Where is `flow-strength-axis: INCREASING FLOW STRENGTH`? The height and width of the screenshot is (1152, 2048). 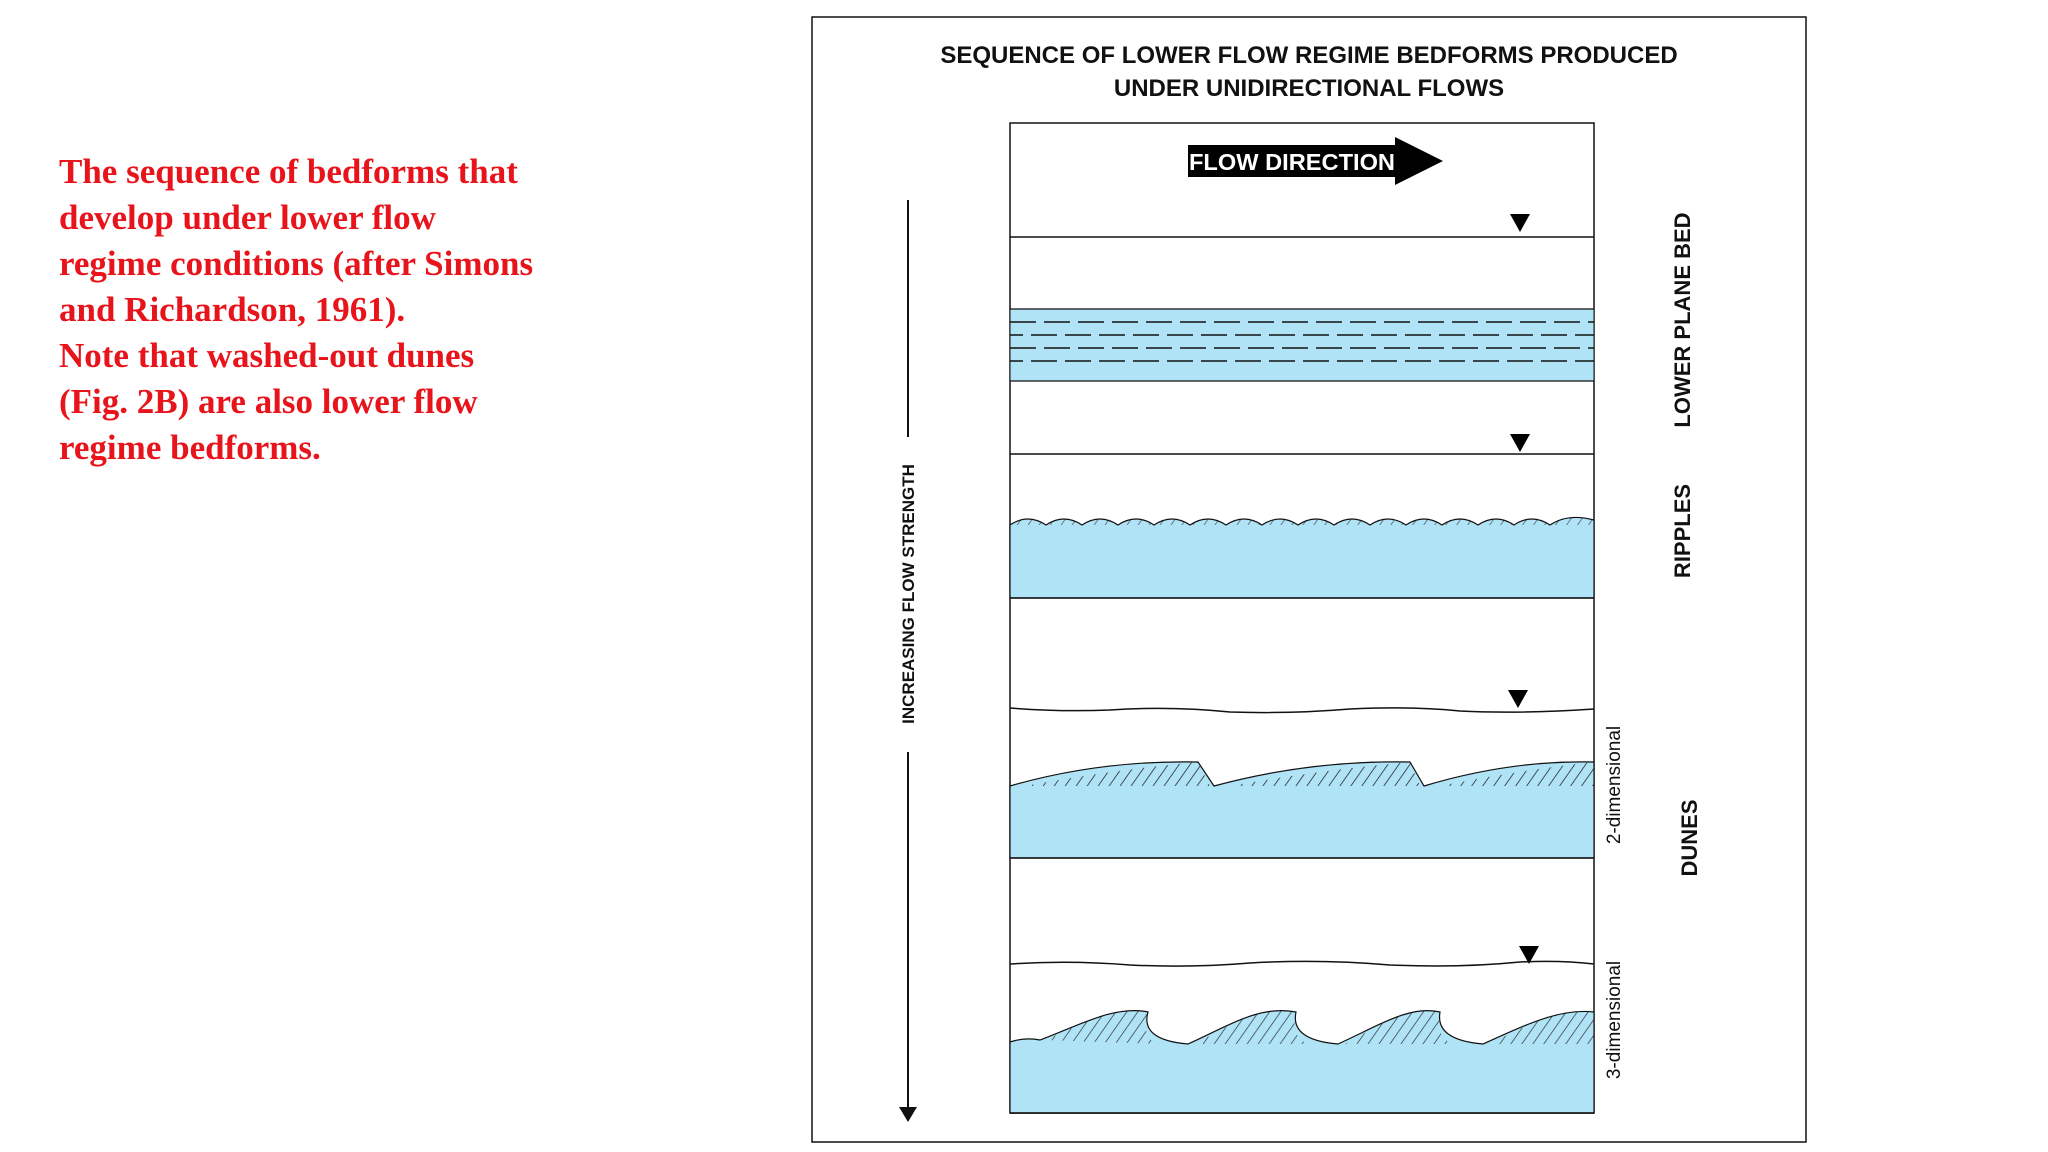
flow-strength-axis: INCREASING FLOW STRENGTH is located at coordinates (908, 661).